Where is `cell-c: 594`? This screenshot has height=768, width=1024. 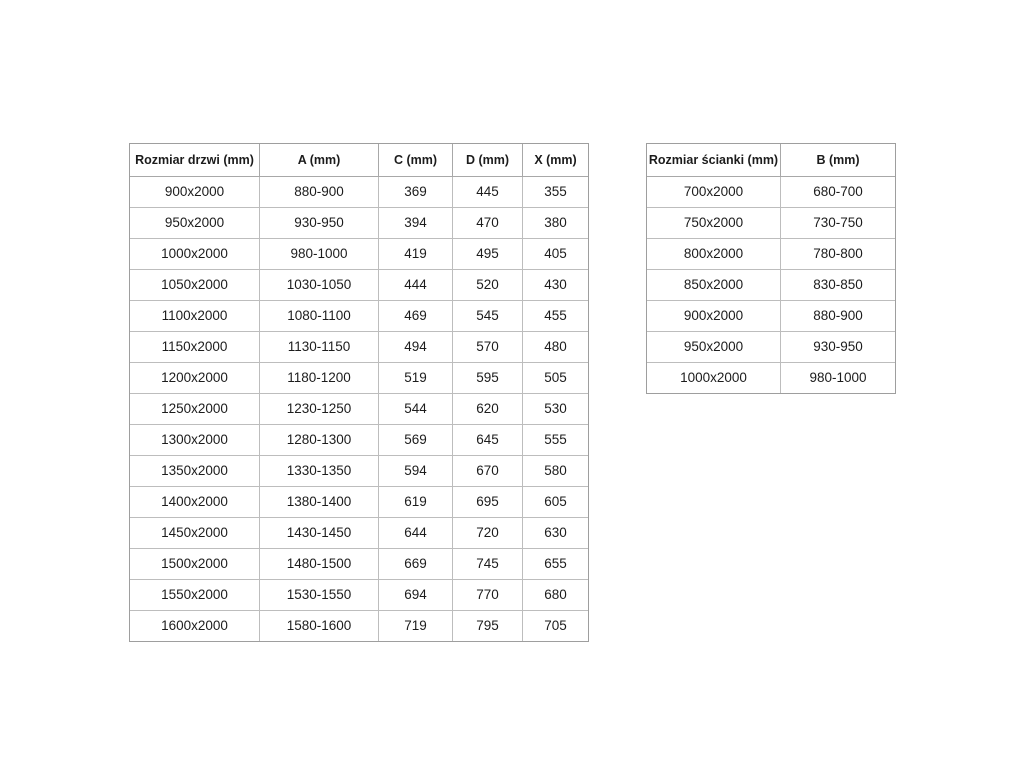 cell-c: 594 is located at coordinates (415, 471).